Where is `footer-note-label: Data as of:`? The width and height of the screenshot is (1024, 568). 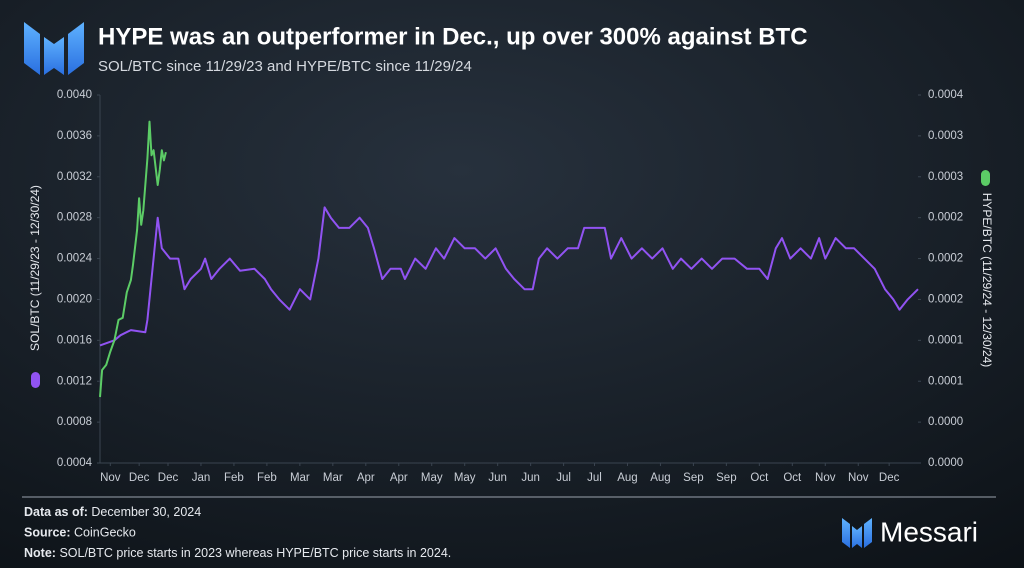
footer-note-label: Data as of: is located at coordinates (56, 512).